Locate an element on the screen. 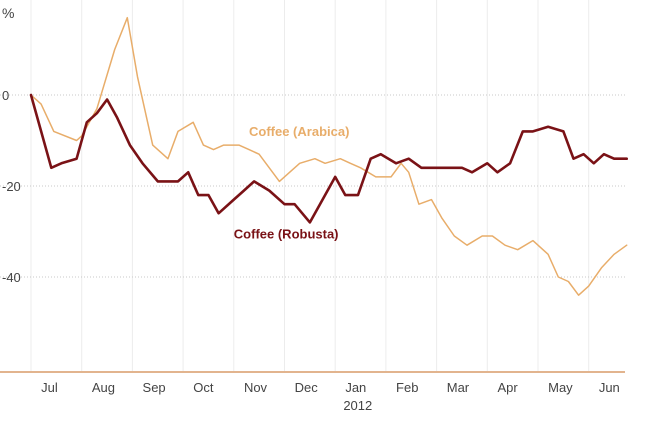 The image size is (650, 430). x-tick-label: Jan is located at coordinates (355, 387).